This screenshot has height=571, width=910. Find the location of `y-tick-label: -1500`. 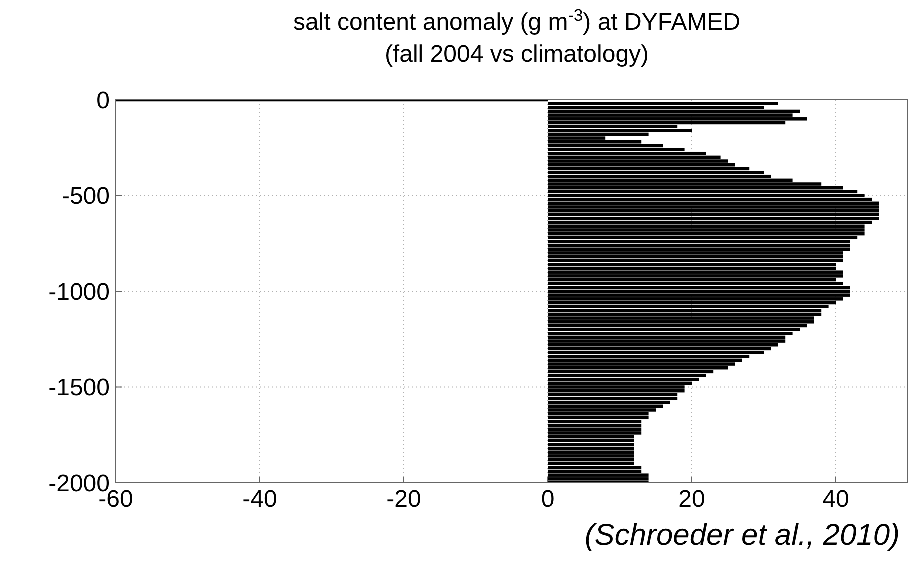

y-tick-label: -1500 is located at coordinates (79, 388).